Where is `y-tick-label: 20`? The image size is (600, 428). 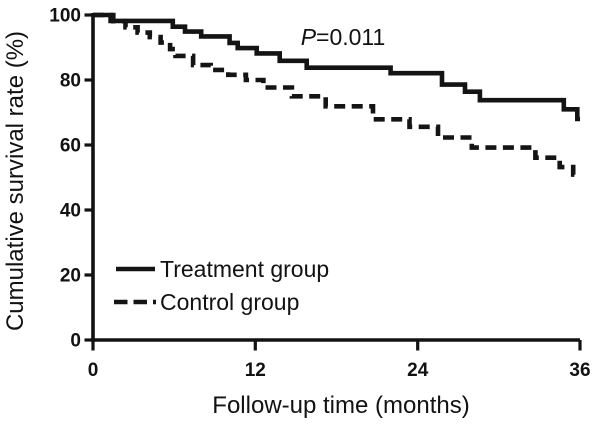
y-tick-label: 20 is located at coordinates (70, 276).